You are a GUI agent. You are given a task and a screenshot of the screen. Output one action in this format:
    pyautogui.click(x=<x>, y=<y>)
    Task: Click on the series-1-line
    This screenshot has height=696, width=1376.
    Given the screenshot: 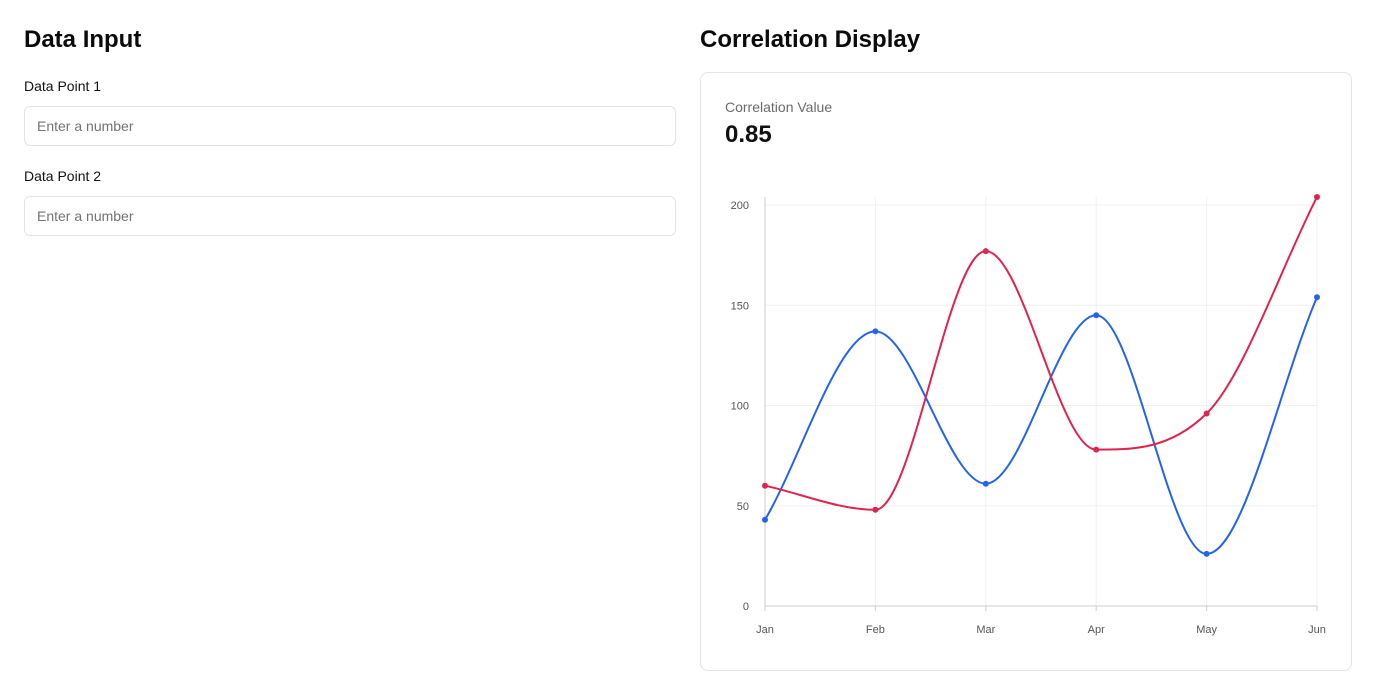 What is the action you would take?
    pyautogui.click(x=1041, y=425)
    